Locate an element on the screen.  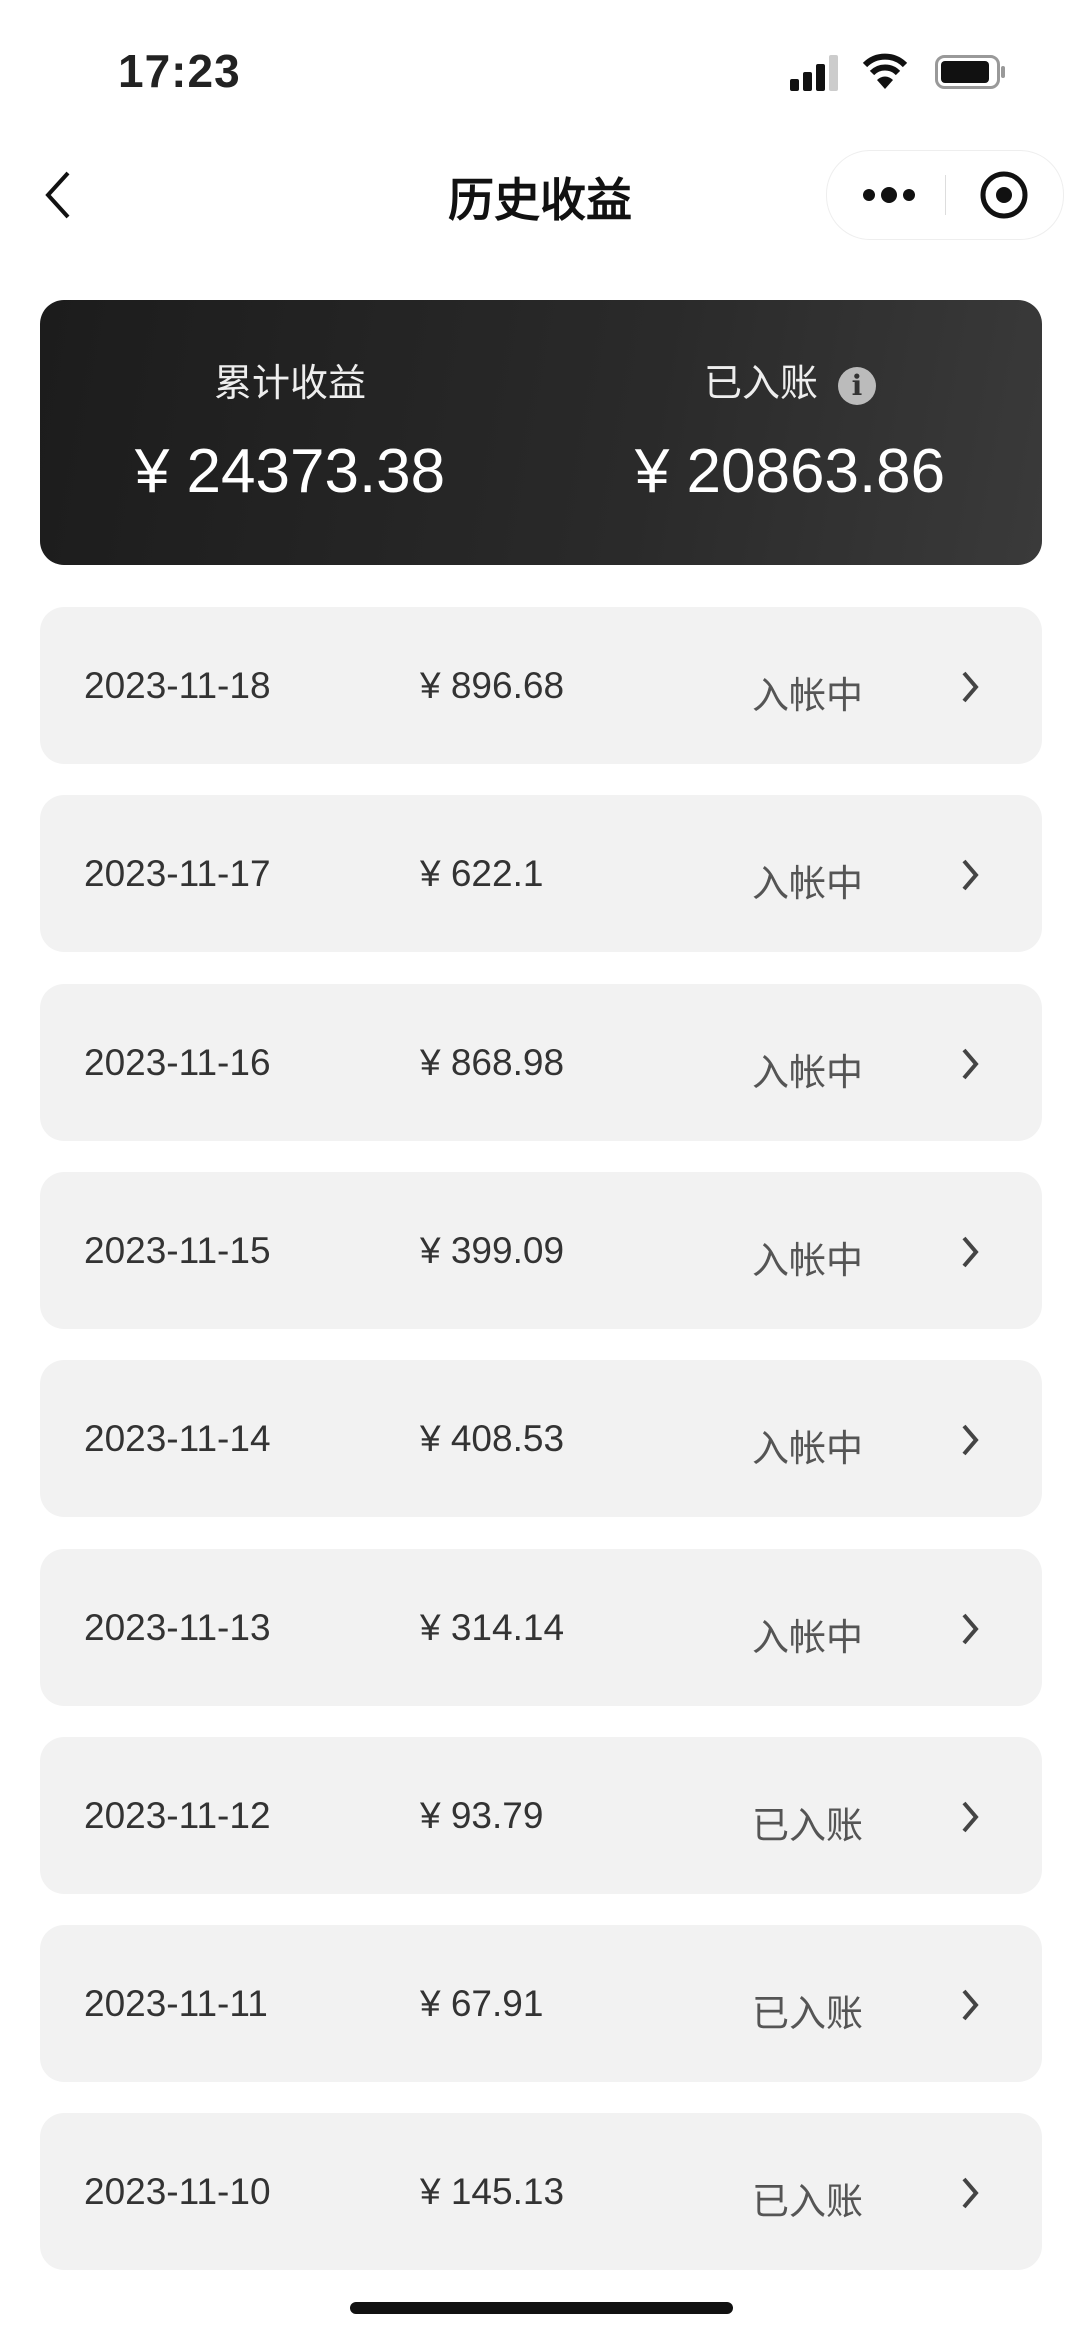
more-dots-icon is located at coordinates (886, 195).